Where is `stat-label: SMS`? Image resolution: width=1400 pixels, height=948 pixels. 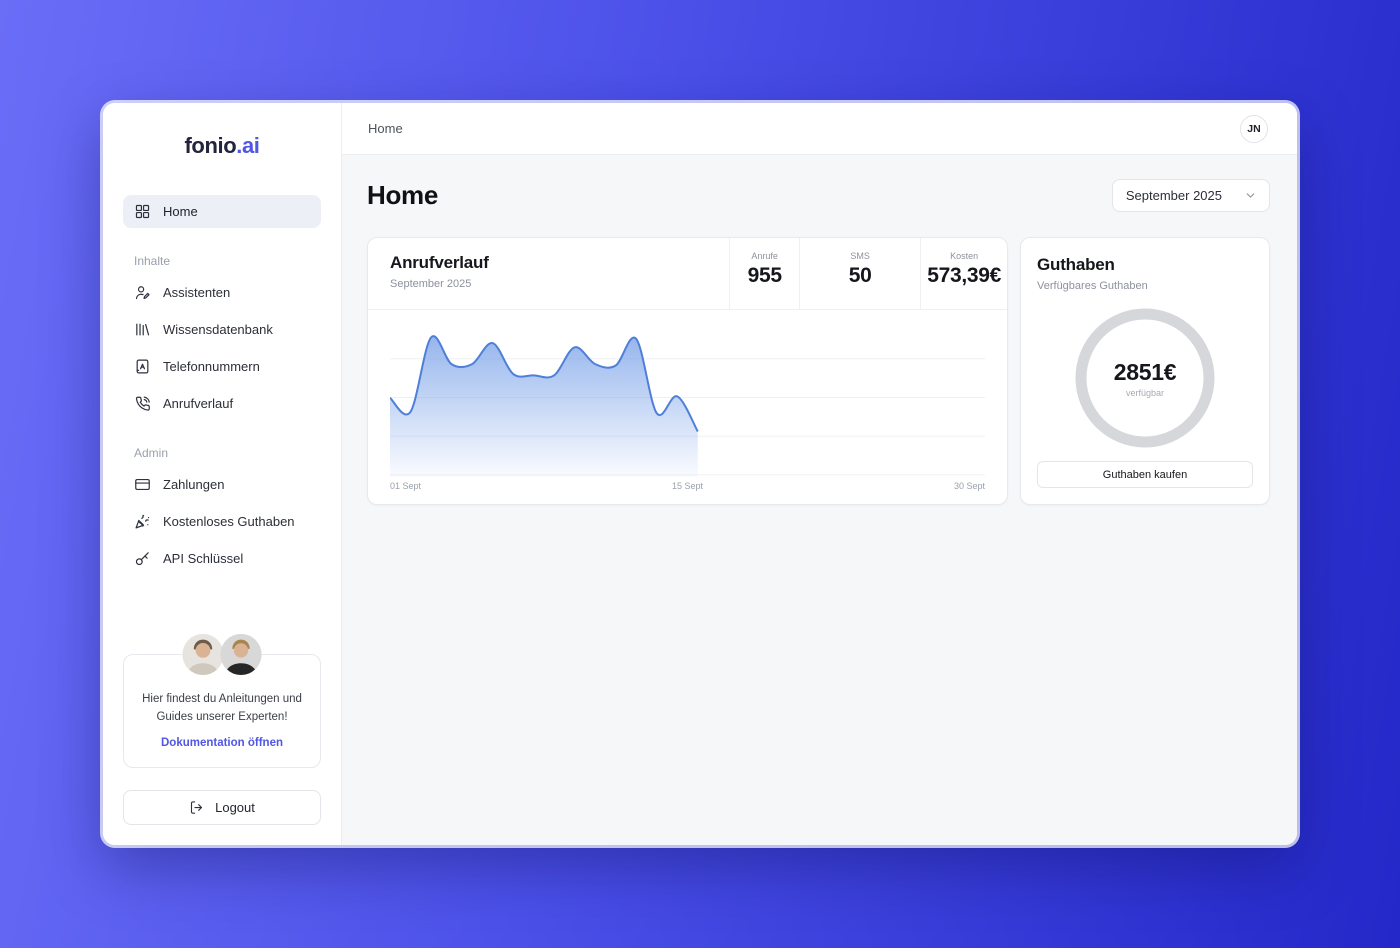
stat-label: SMS is located at coordinates (860, 256).